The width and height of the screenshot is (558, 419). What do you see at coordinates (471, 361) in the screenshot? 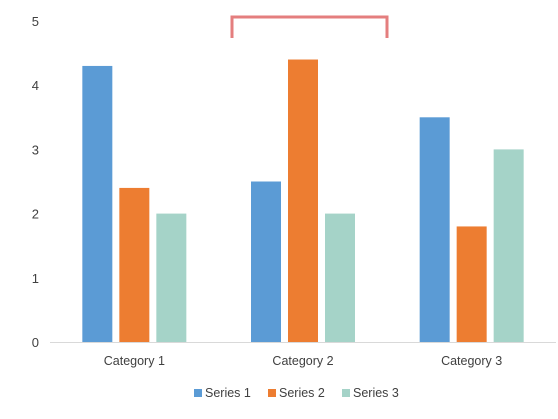
I see `x-category-label: Category 3` at bounding box center [471, 361].